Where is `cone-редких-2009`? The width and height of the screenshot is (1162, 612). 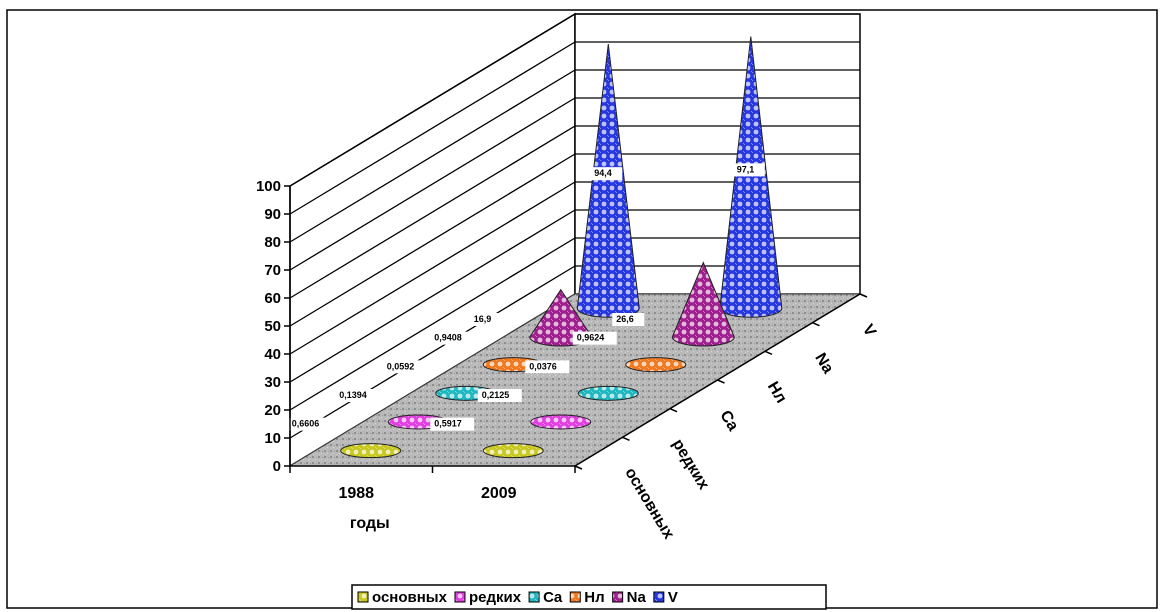
cone-редких-2009 is located at coordinates (561, 422).